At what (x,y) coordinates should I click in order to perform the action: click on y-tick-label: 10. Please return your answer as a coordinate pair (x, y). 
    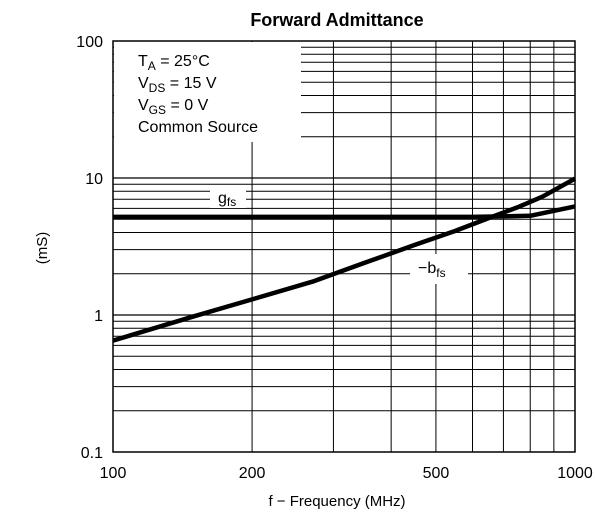
    Looking at the image, I should click on (94, 179).